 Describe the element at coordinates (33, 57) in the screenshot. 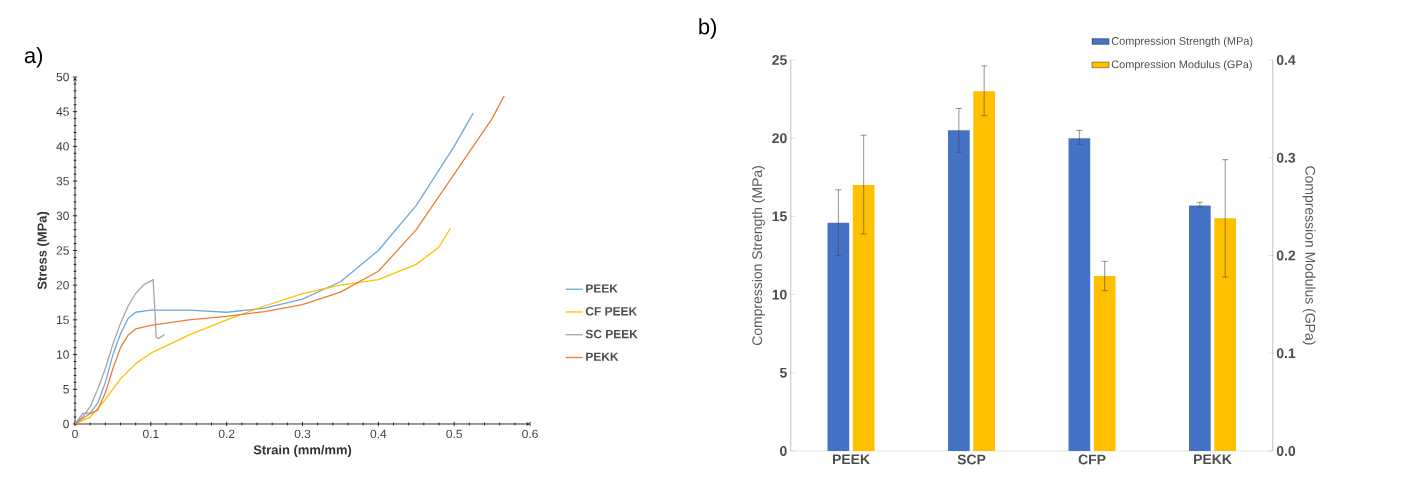

I see `chart-title: a)` at that location.